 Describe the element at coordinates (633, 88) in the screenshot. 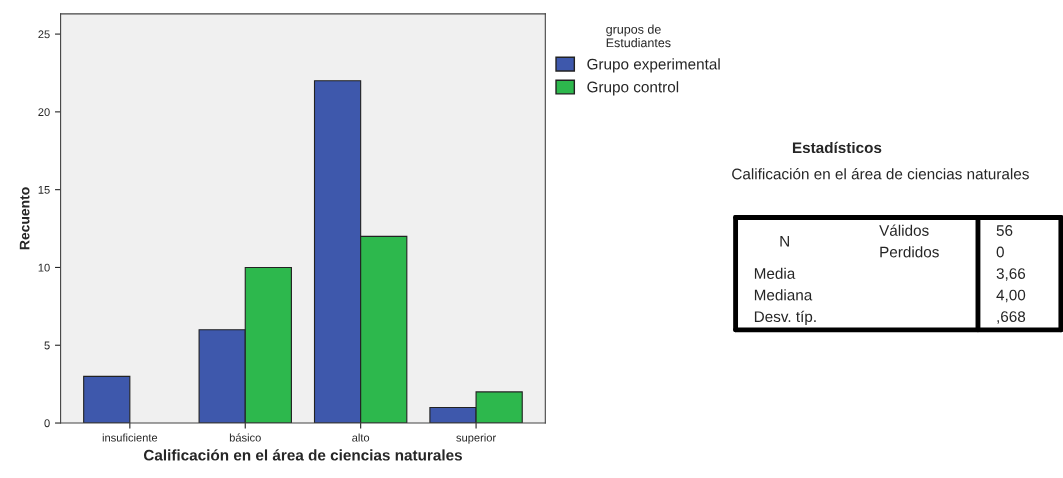

I see `legend-label: Grupo control` at that location.